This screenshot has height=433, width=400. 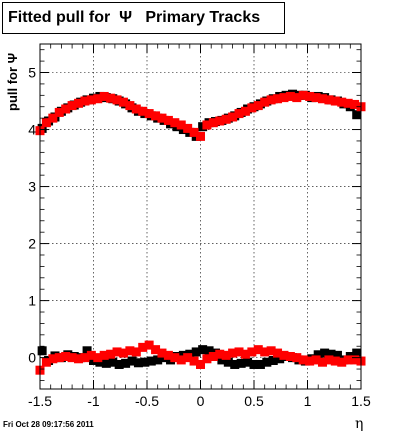 What do you see at coordinates (359, 424) in the screenshot?
I see `x-axis-label: η` at bounding box center [359, 424].